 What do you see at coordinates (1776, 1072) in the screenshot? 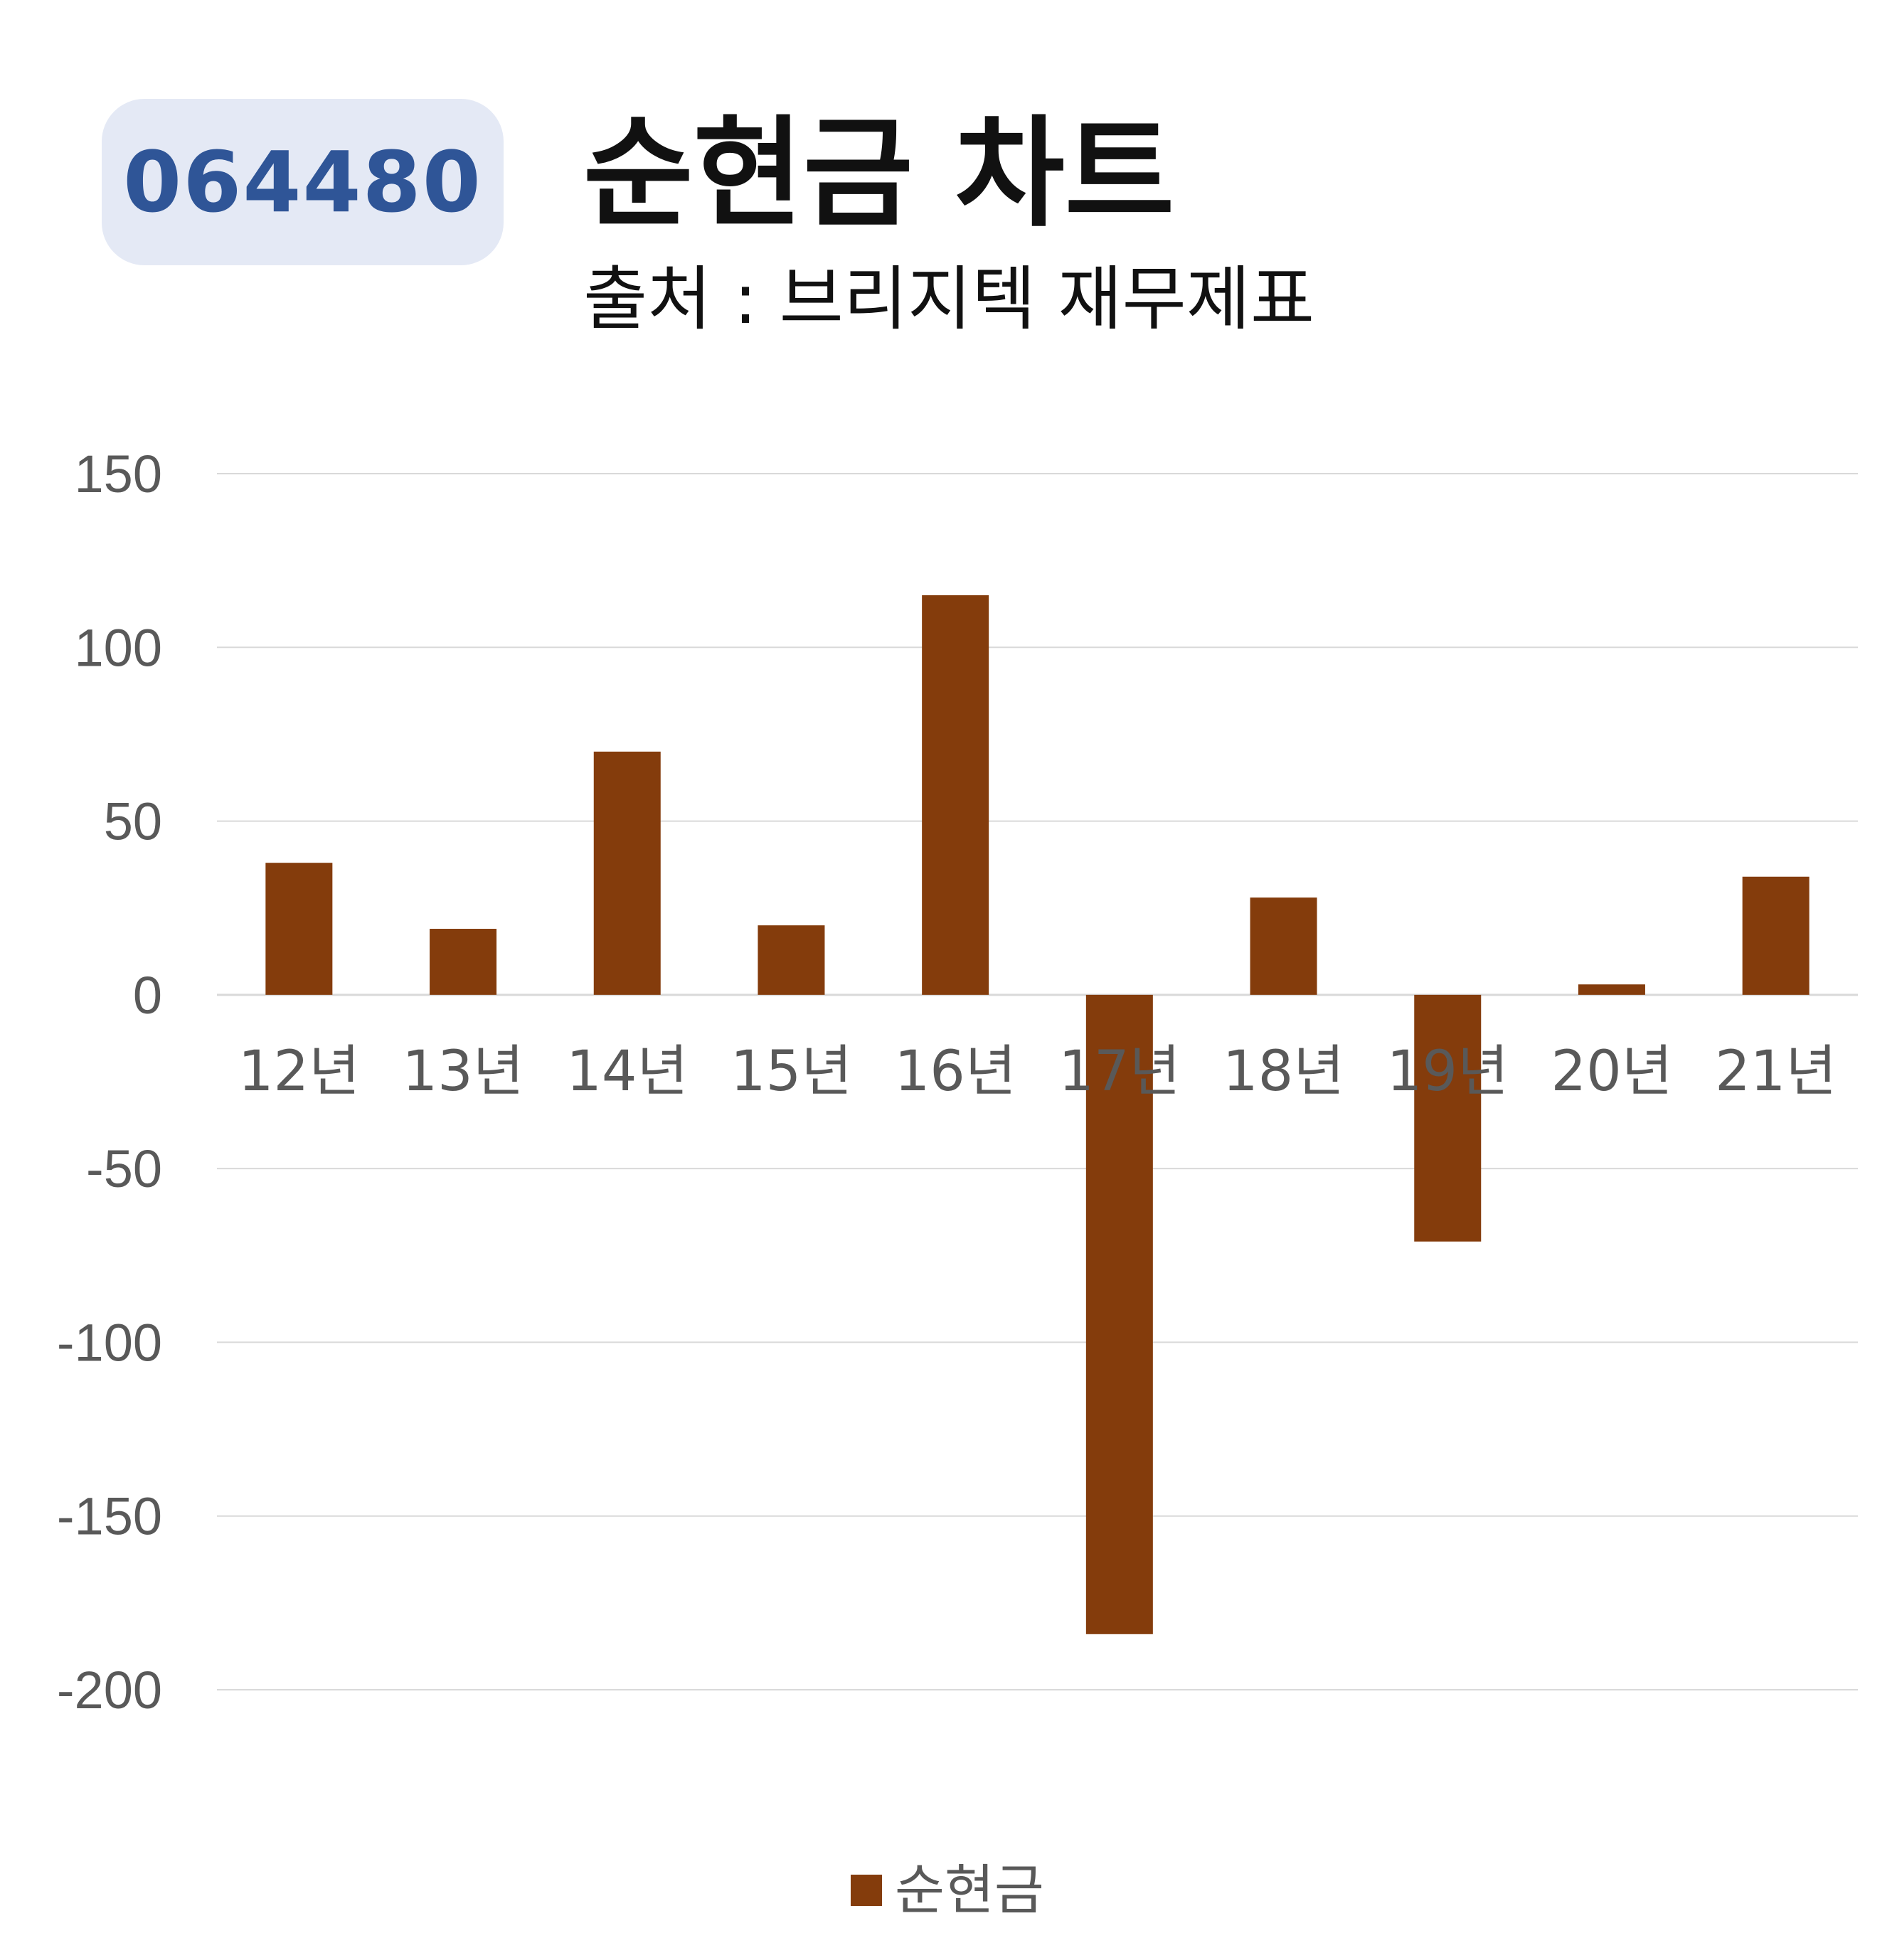
I see `x-tick-label: 21년` at bounding box center [1776, 1072].